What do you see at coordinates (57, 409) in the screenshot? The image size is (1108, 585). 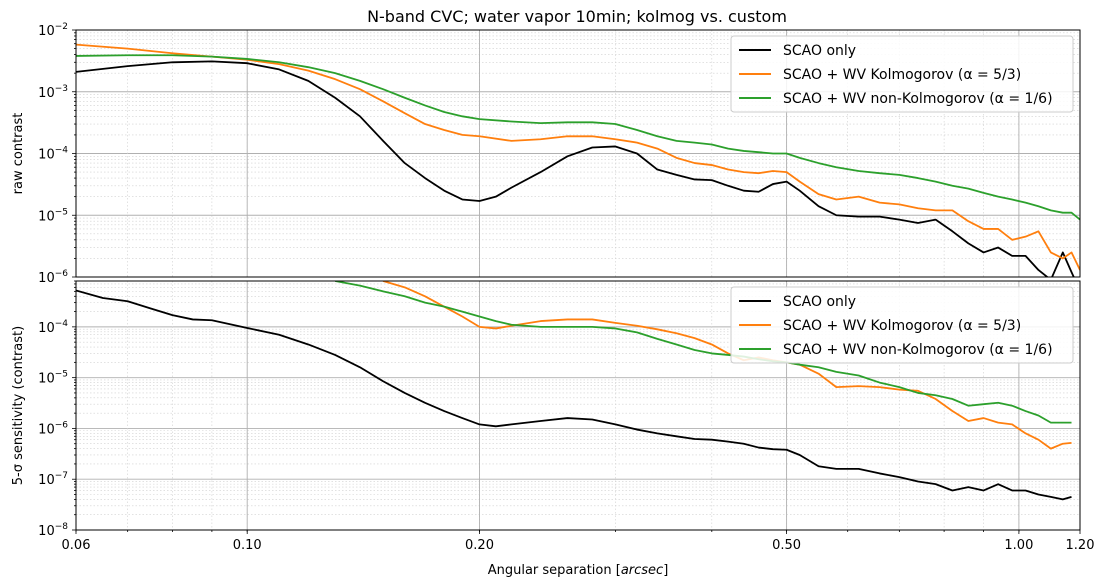 I see `y-axis: 10−810−710−610−510−4` at bounding box center [57, 409].